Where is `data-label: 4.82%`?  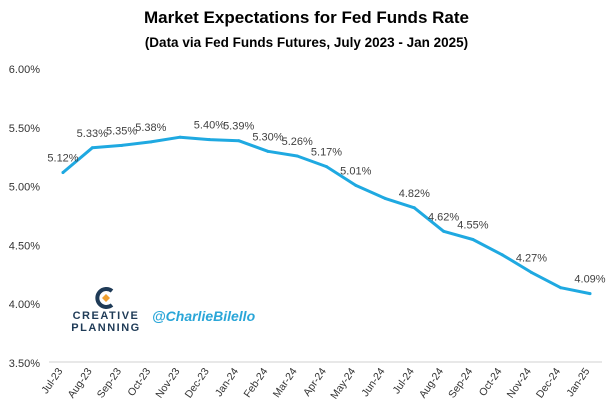 data-label: 4.82% is located at coordinates (414, 194).